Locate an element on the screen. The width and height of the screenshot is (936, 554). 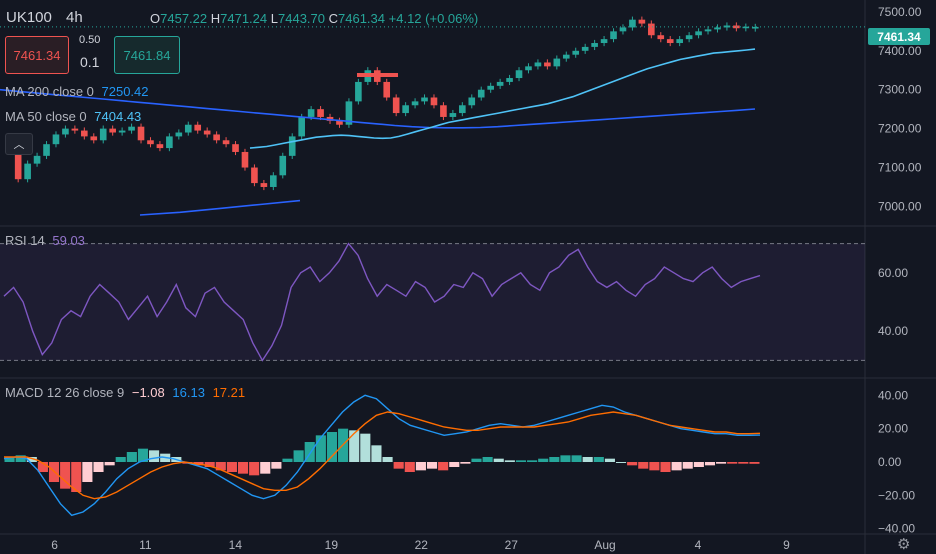
ma200-value: 7250.42 is located at coordinates (125, 91).